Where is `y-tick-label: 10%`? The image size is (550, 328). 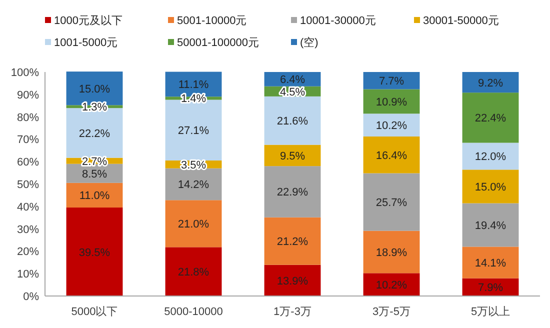 y-tick-label: 10% is located at coordinates (28, 274).